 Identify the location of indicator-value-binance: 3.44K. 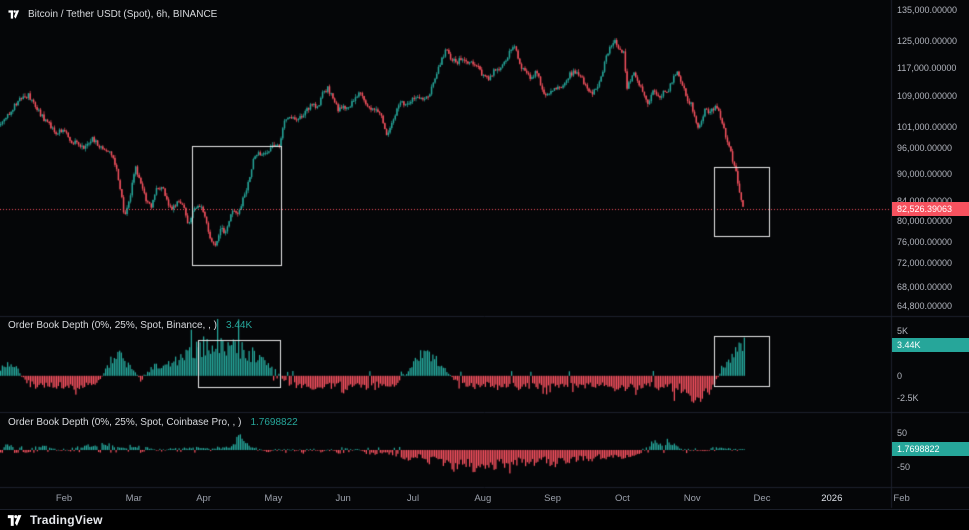
(239, 325).